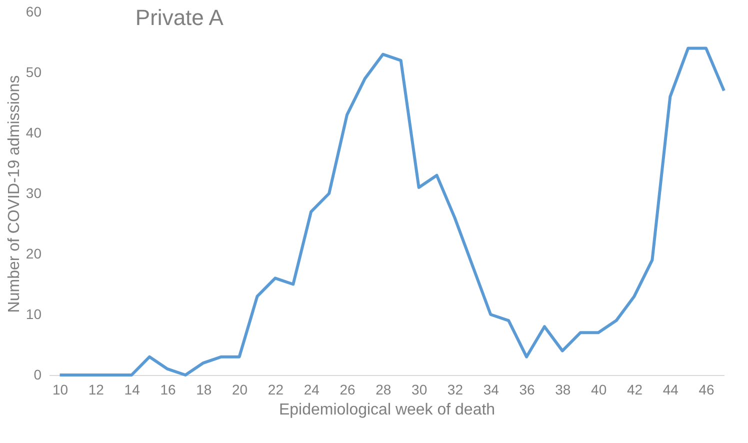  What do you see at coordinates (455, 390) in the screenshot?
I see `x-tick-label: 32` at bounding box center [455, 390].